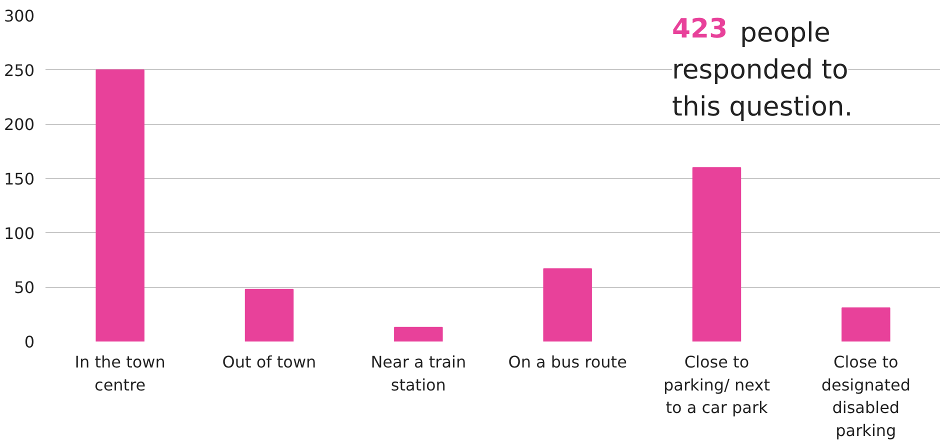  What do you see at coordinates (19, 233) in the screenshot?
I see `y-tick-label: 100` at bounding box center [19, 233].